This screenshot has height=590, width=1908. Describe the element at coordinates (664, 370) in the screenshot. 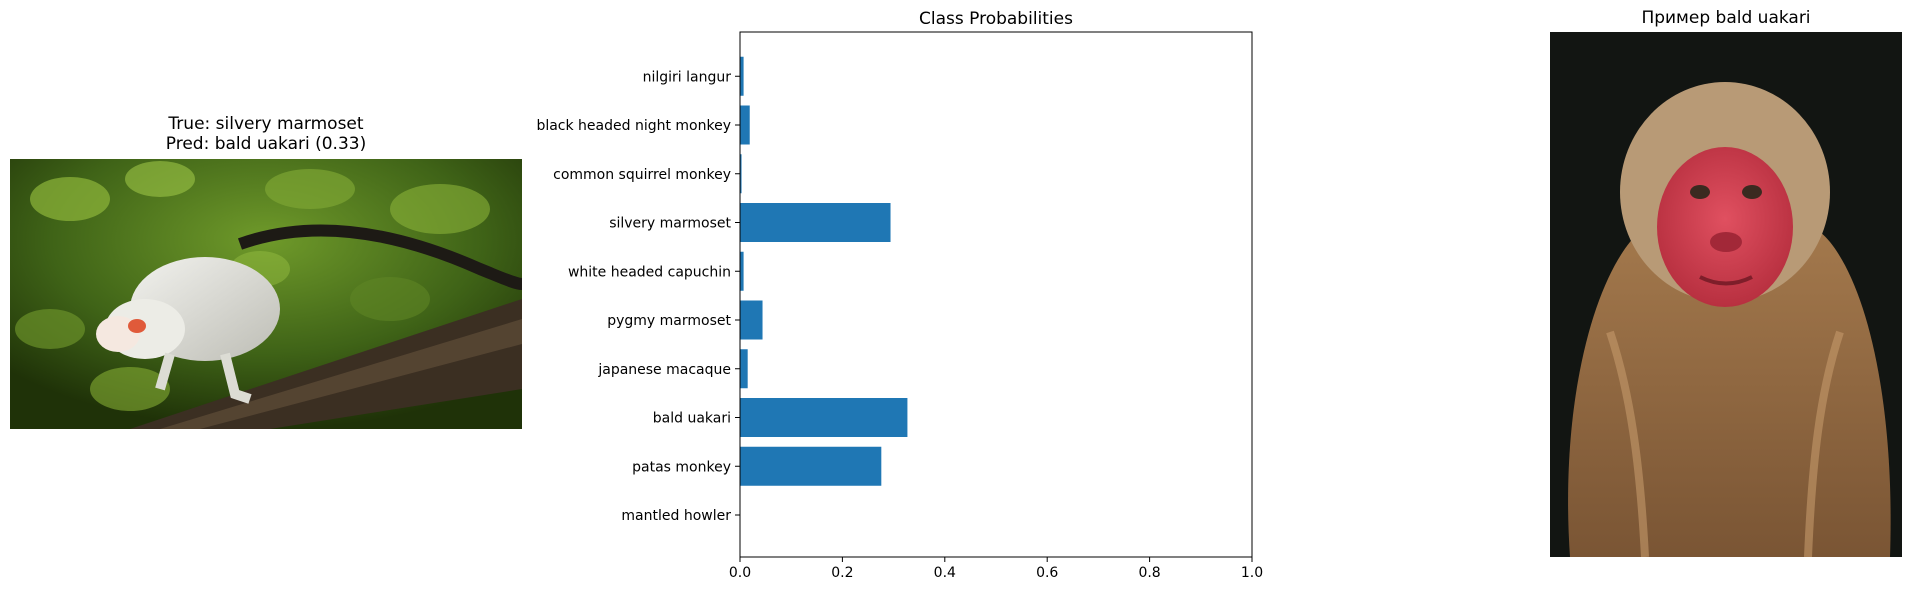

I see `y-tick-label: japanese macaque` at that location.